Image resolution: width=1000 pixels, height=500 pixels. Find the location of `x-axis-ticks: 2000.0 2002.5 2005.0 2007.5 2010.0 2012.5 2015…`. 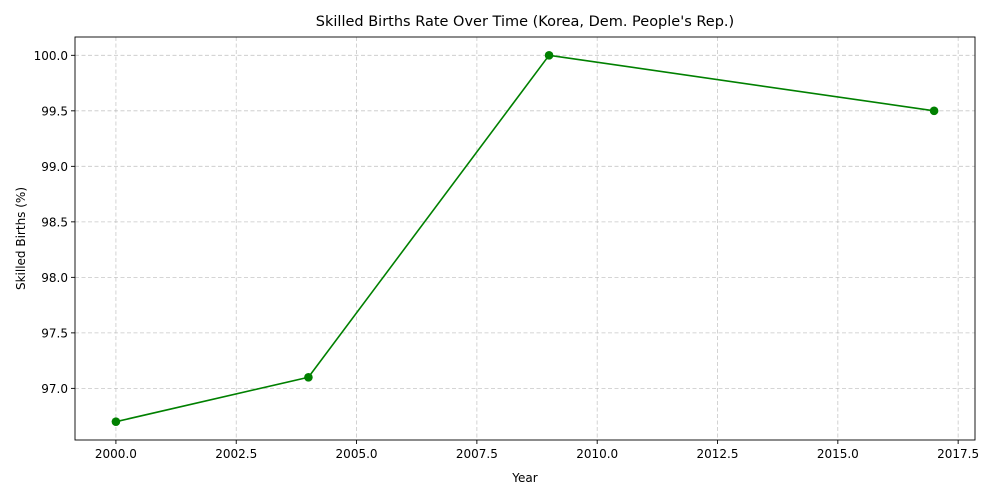

x-axis-ticks: 2000.0 2002.5 2005.0 2007.5 2010.0 2012.5 2015… is located at coordinates (537, 450).